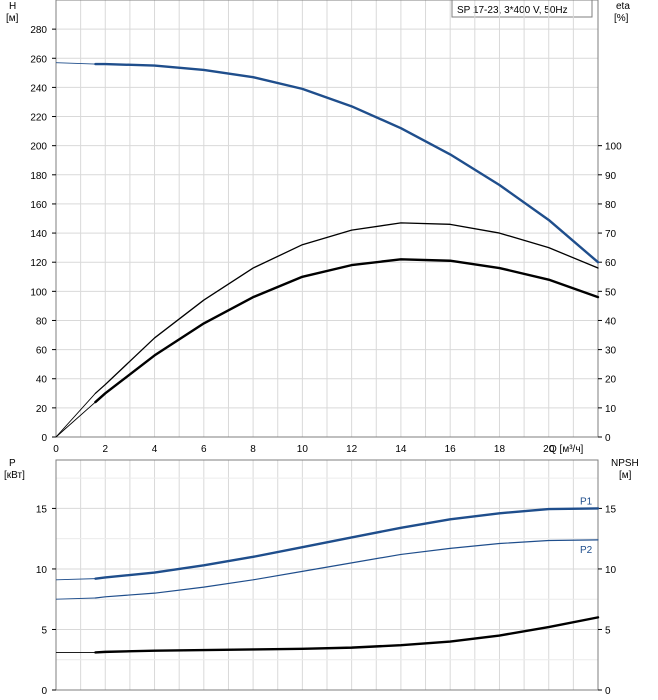 This screenshot has height=700, width=658. What do you see at coordinates (611, 263) in the screenshot?
I see `top-right-tick-label: 60` at bounding box center [611, 263].